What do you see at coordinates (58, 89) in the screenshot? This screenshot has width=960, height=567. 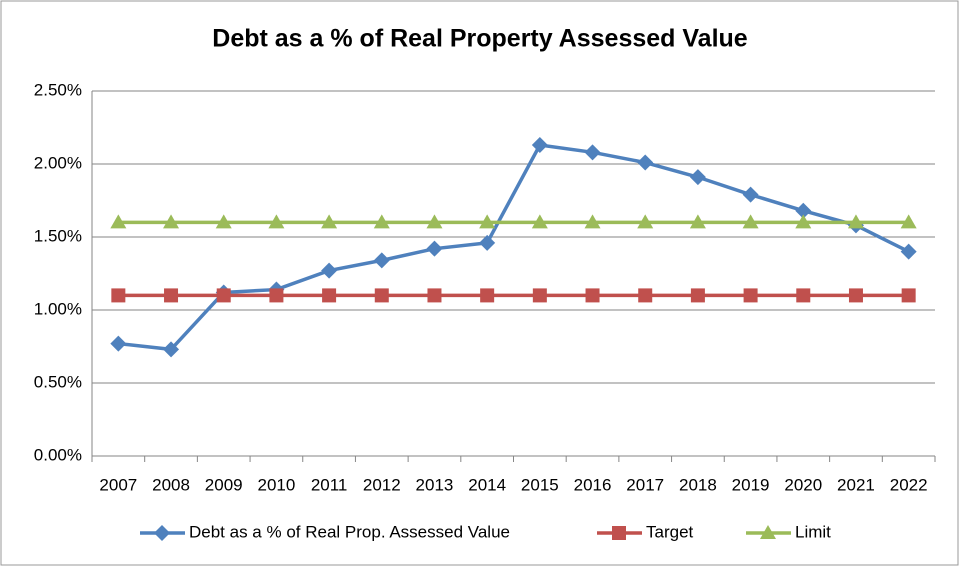 I see `y-tick-label: 2.50%` at bounding box center [58, 89].